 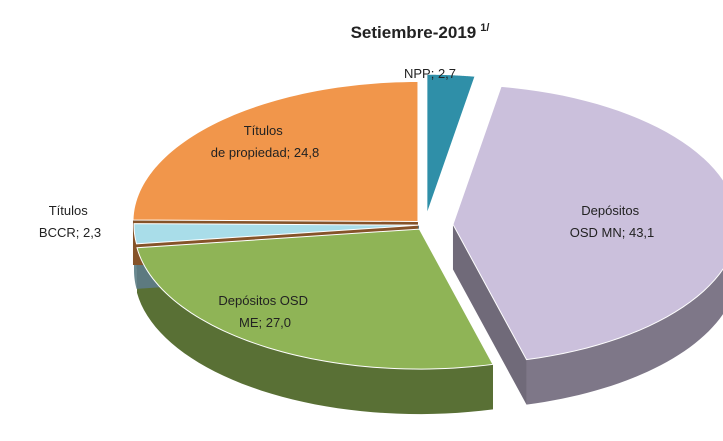 What do you see at coordinates (484, 28) in the screenshot?
I see `title-note: 1/` at bounding box center [484, 28].